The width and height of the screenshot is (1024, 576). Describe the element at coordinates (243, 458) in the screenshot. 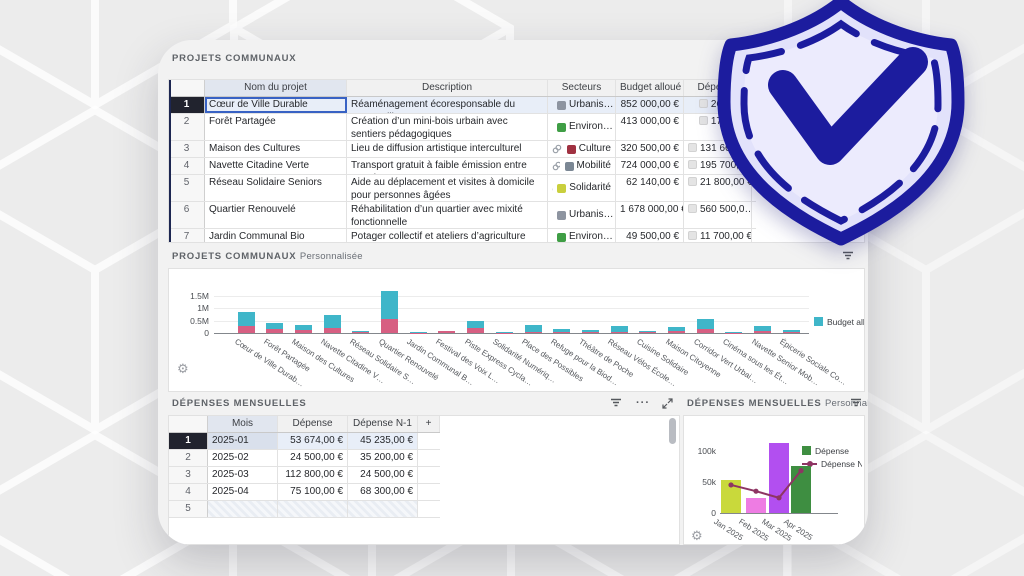

I see `month-cell: 2025-02` at that location.